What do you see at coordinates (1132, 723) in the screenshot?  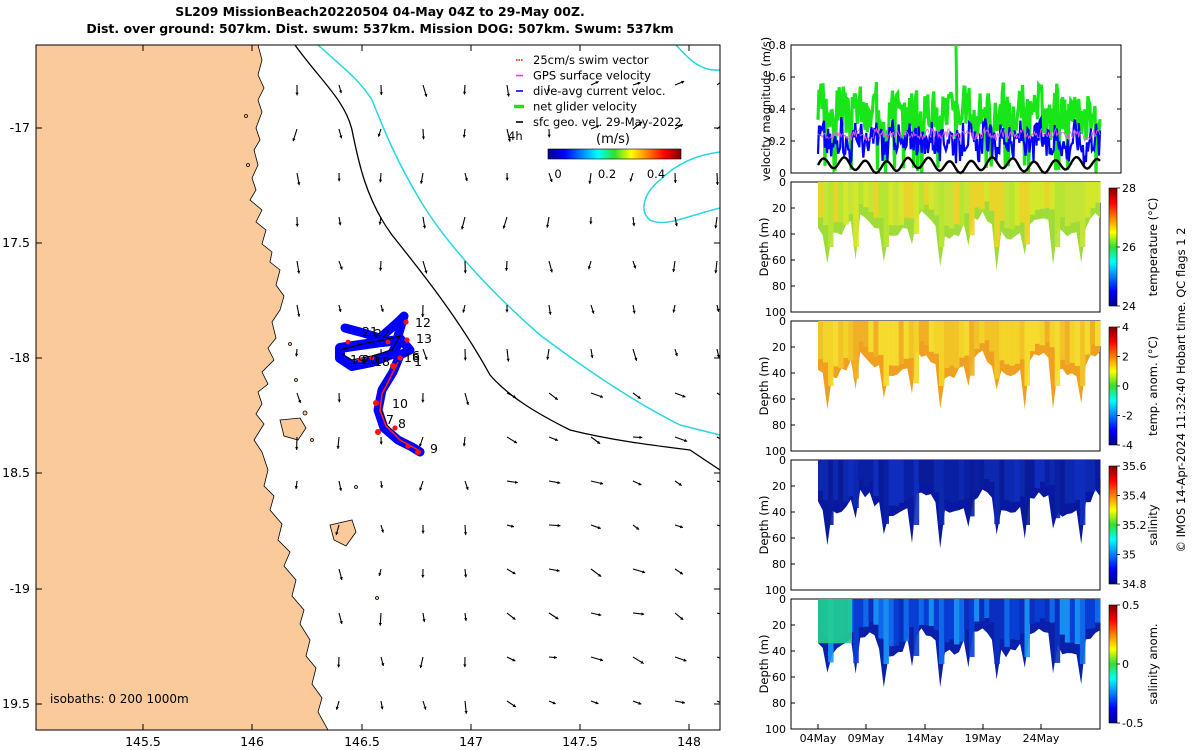 I see `colorbar-tick: -0.5` at bounding box center [1132, 723].